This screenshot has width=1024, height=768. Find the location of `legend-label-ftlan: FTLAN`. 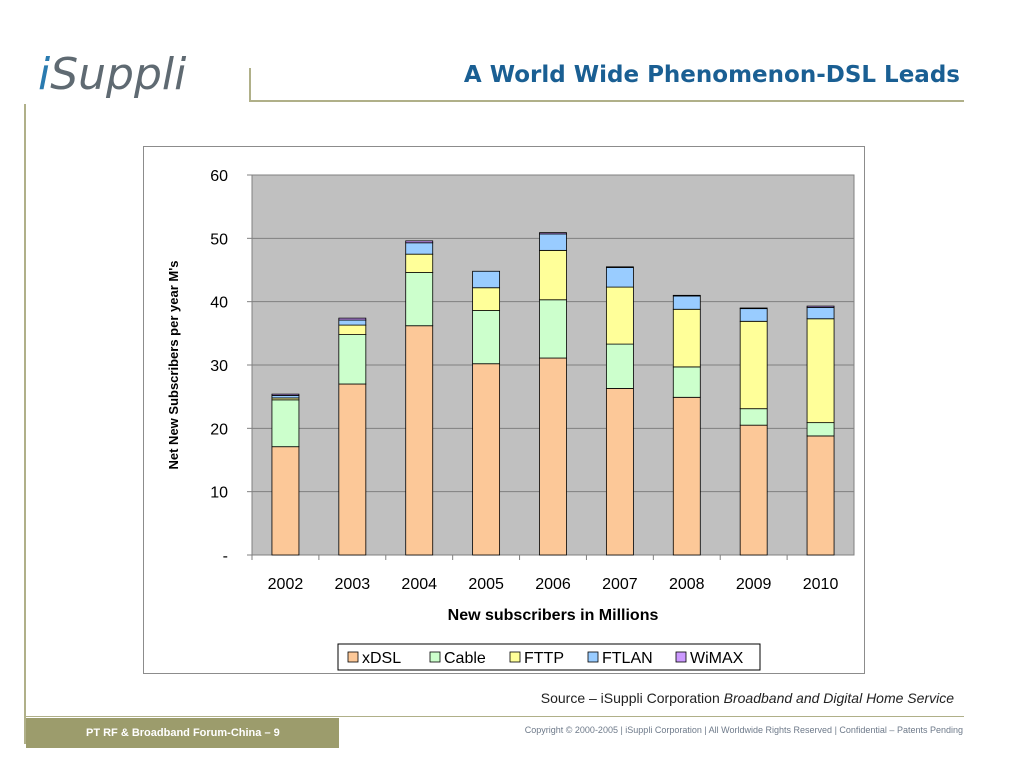

legend-label-ftlan: FTLAN is located at coordinates (627, 658).